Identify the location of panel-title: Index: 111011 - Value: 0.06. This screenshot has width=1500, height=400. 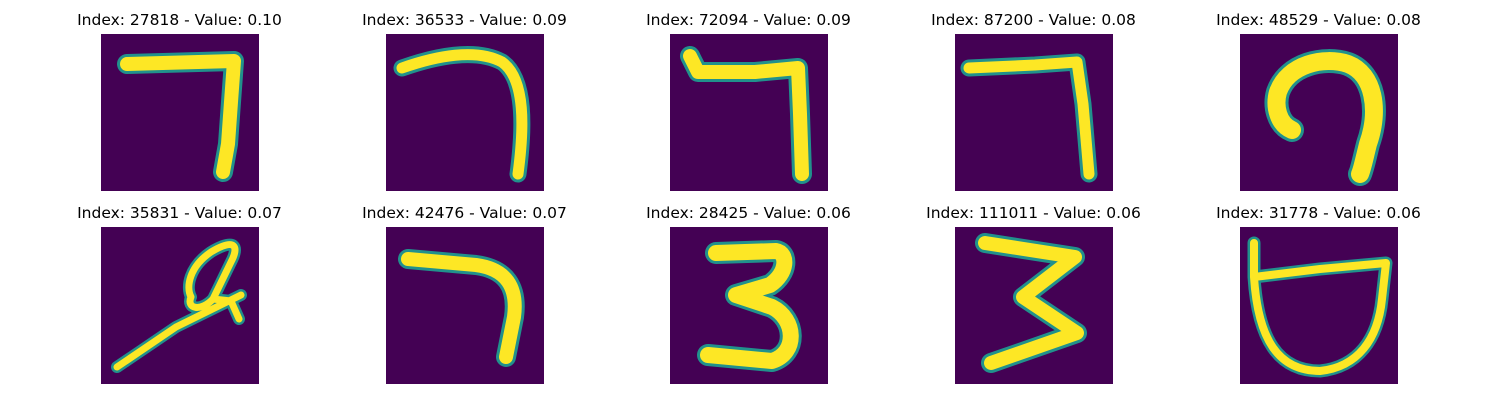
(1033, 213).